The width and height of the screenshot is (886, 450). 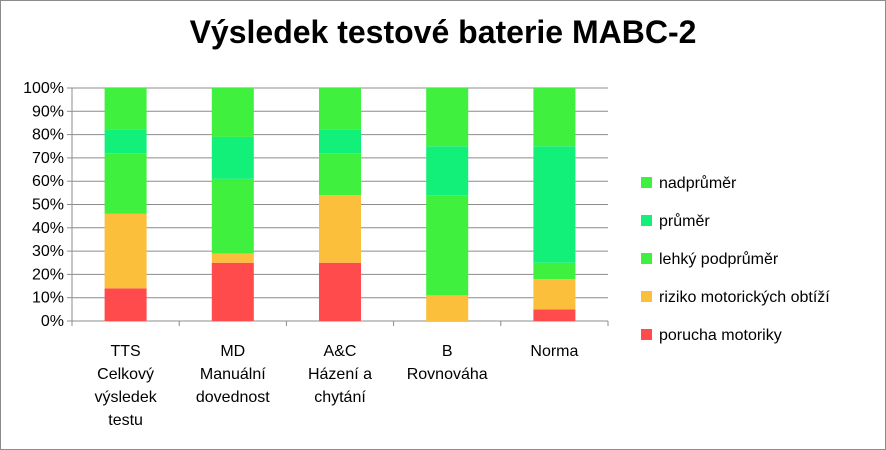 What do you see at coordinates (125, 397) in the screenshot?
I see `x-tick-label: výsledek` at bounding box center [125, 397].